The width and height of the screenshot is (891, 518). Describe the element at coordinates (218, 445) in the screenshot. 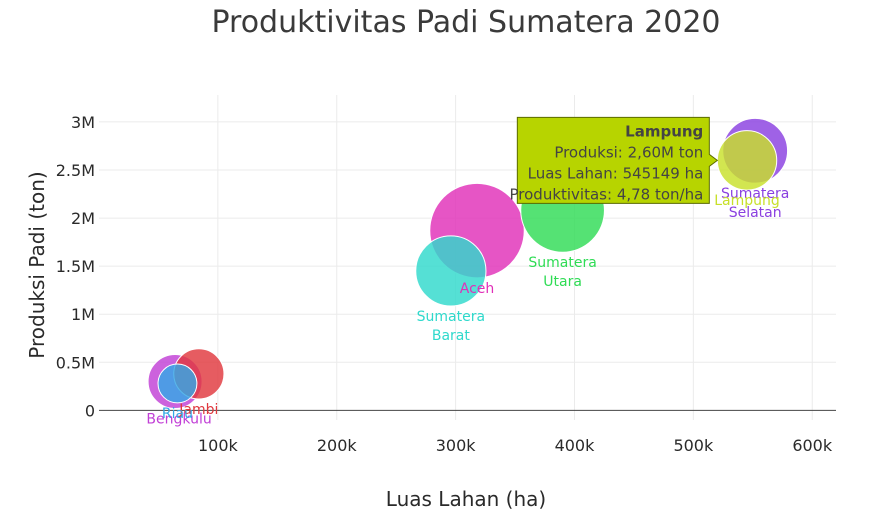

I see `x-tick-label: 100k` at that location.